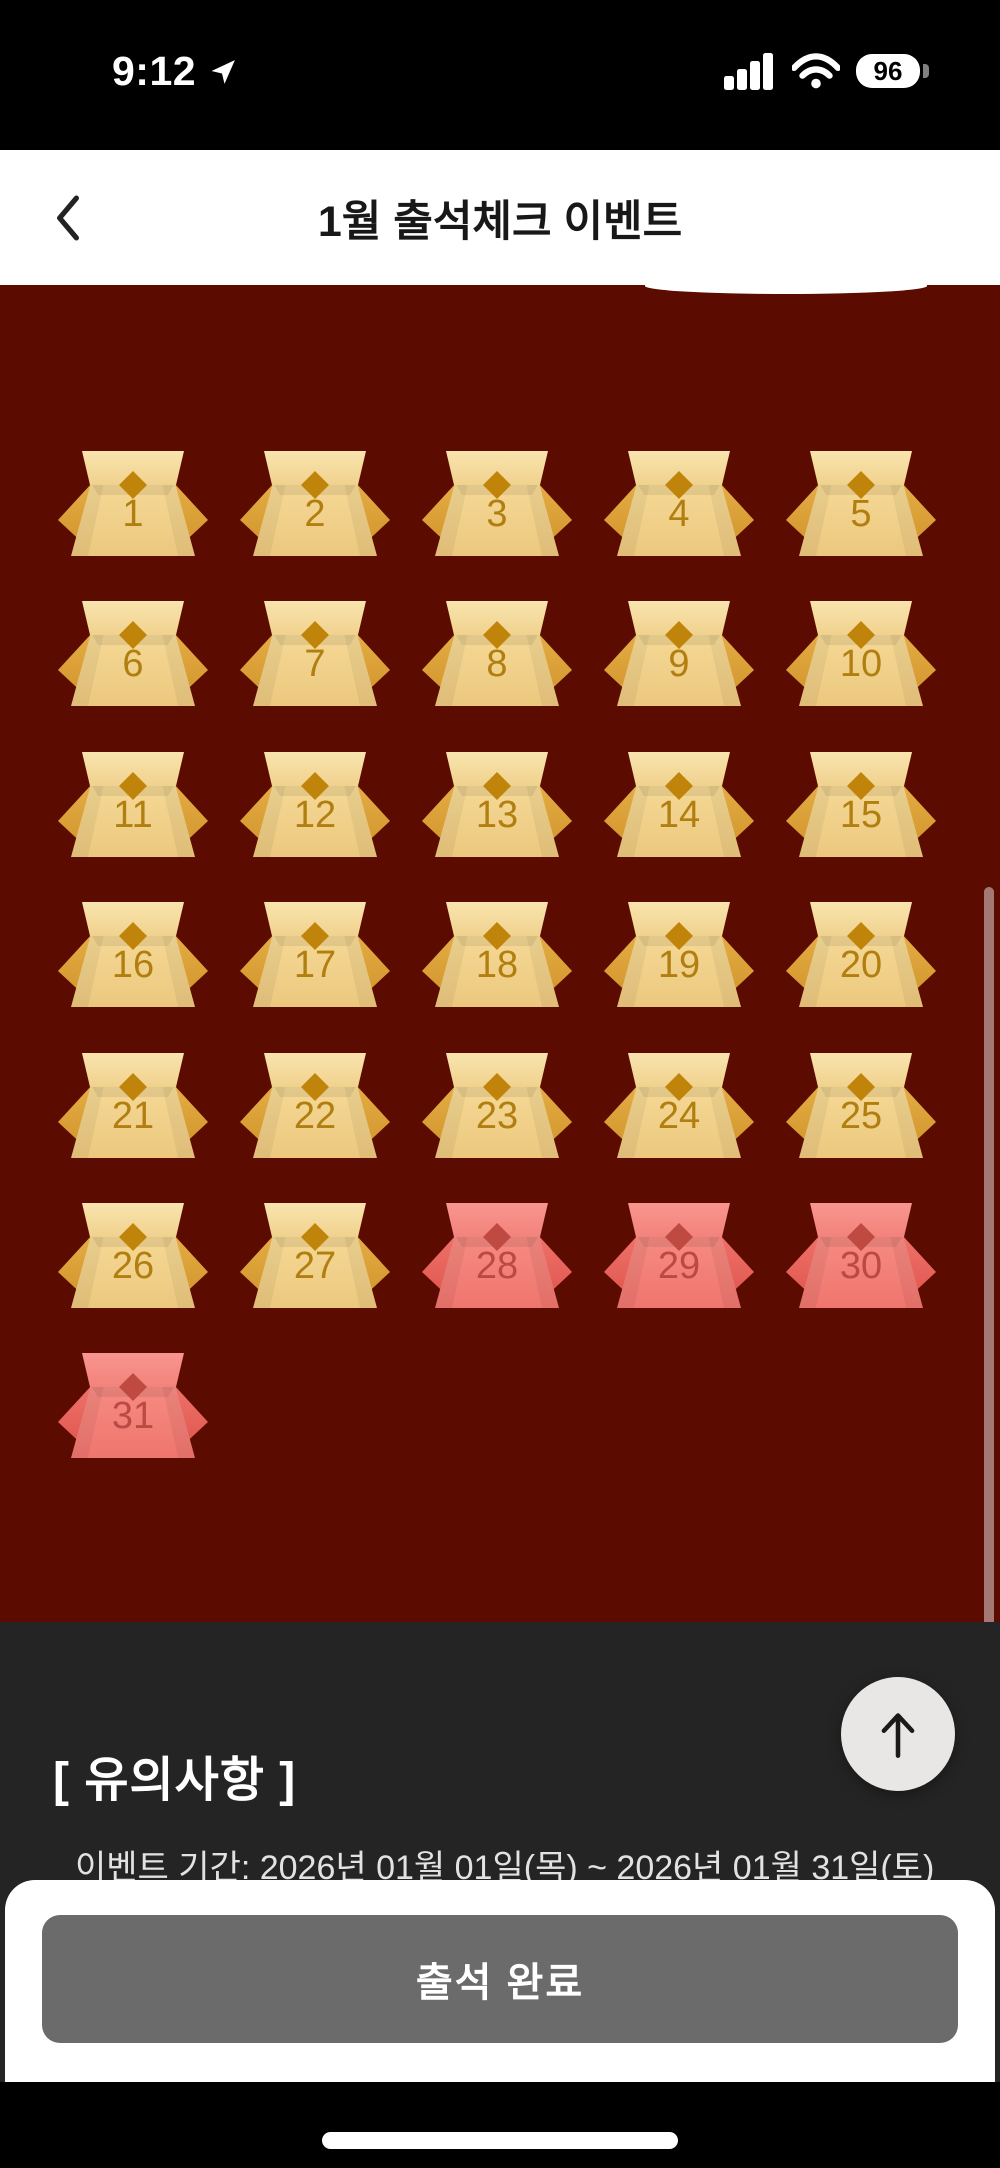 This screenshot has height=2168, width=1000. What do you see at coordinates (500, 221) in the screenshot?
I see `page-title: 1월 출석체크 이벤트` at bounding box center [500, 221].